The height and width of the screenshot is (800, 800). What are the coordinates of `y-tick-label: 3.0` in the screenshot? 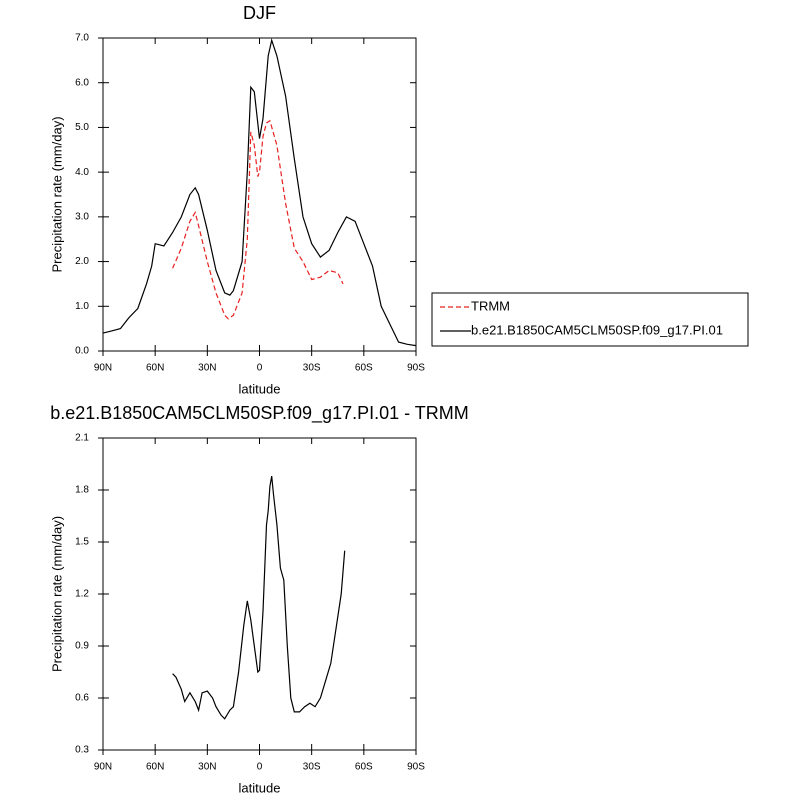 It's located at (82, 216).